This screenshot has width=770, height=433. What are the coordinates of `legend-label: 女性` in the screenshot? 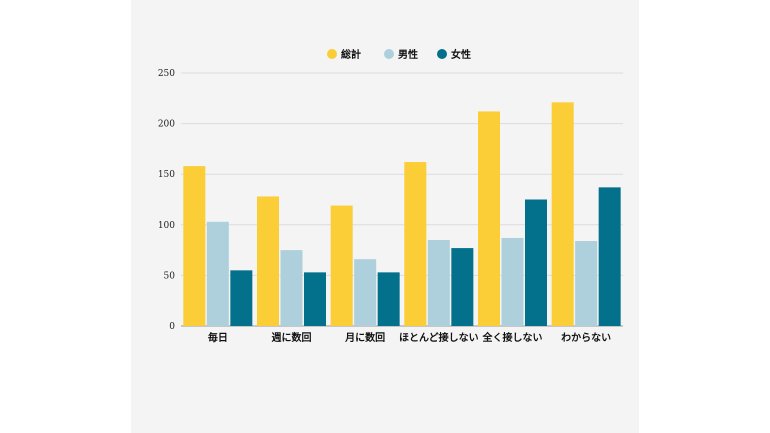 It's located at (461, 54).